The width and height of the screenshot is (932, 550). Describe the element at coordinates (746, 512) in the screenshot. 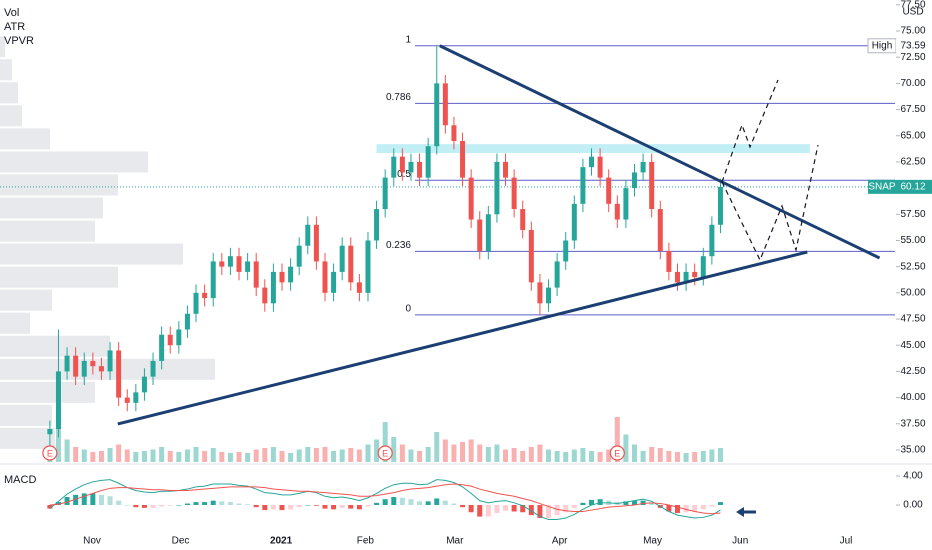

I see `arrow` at that location.